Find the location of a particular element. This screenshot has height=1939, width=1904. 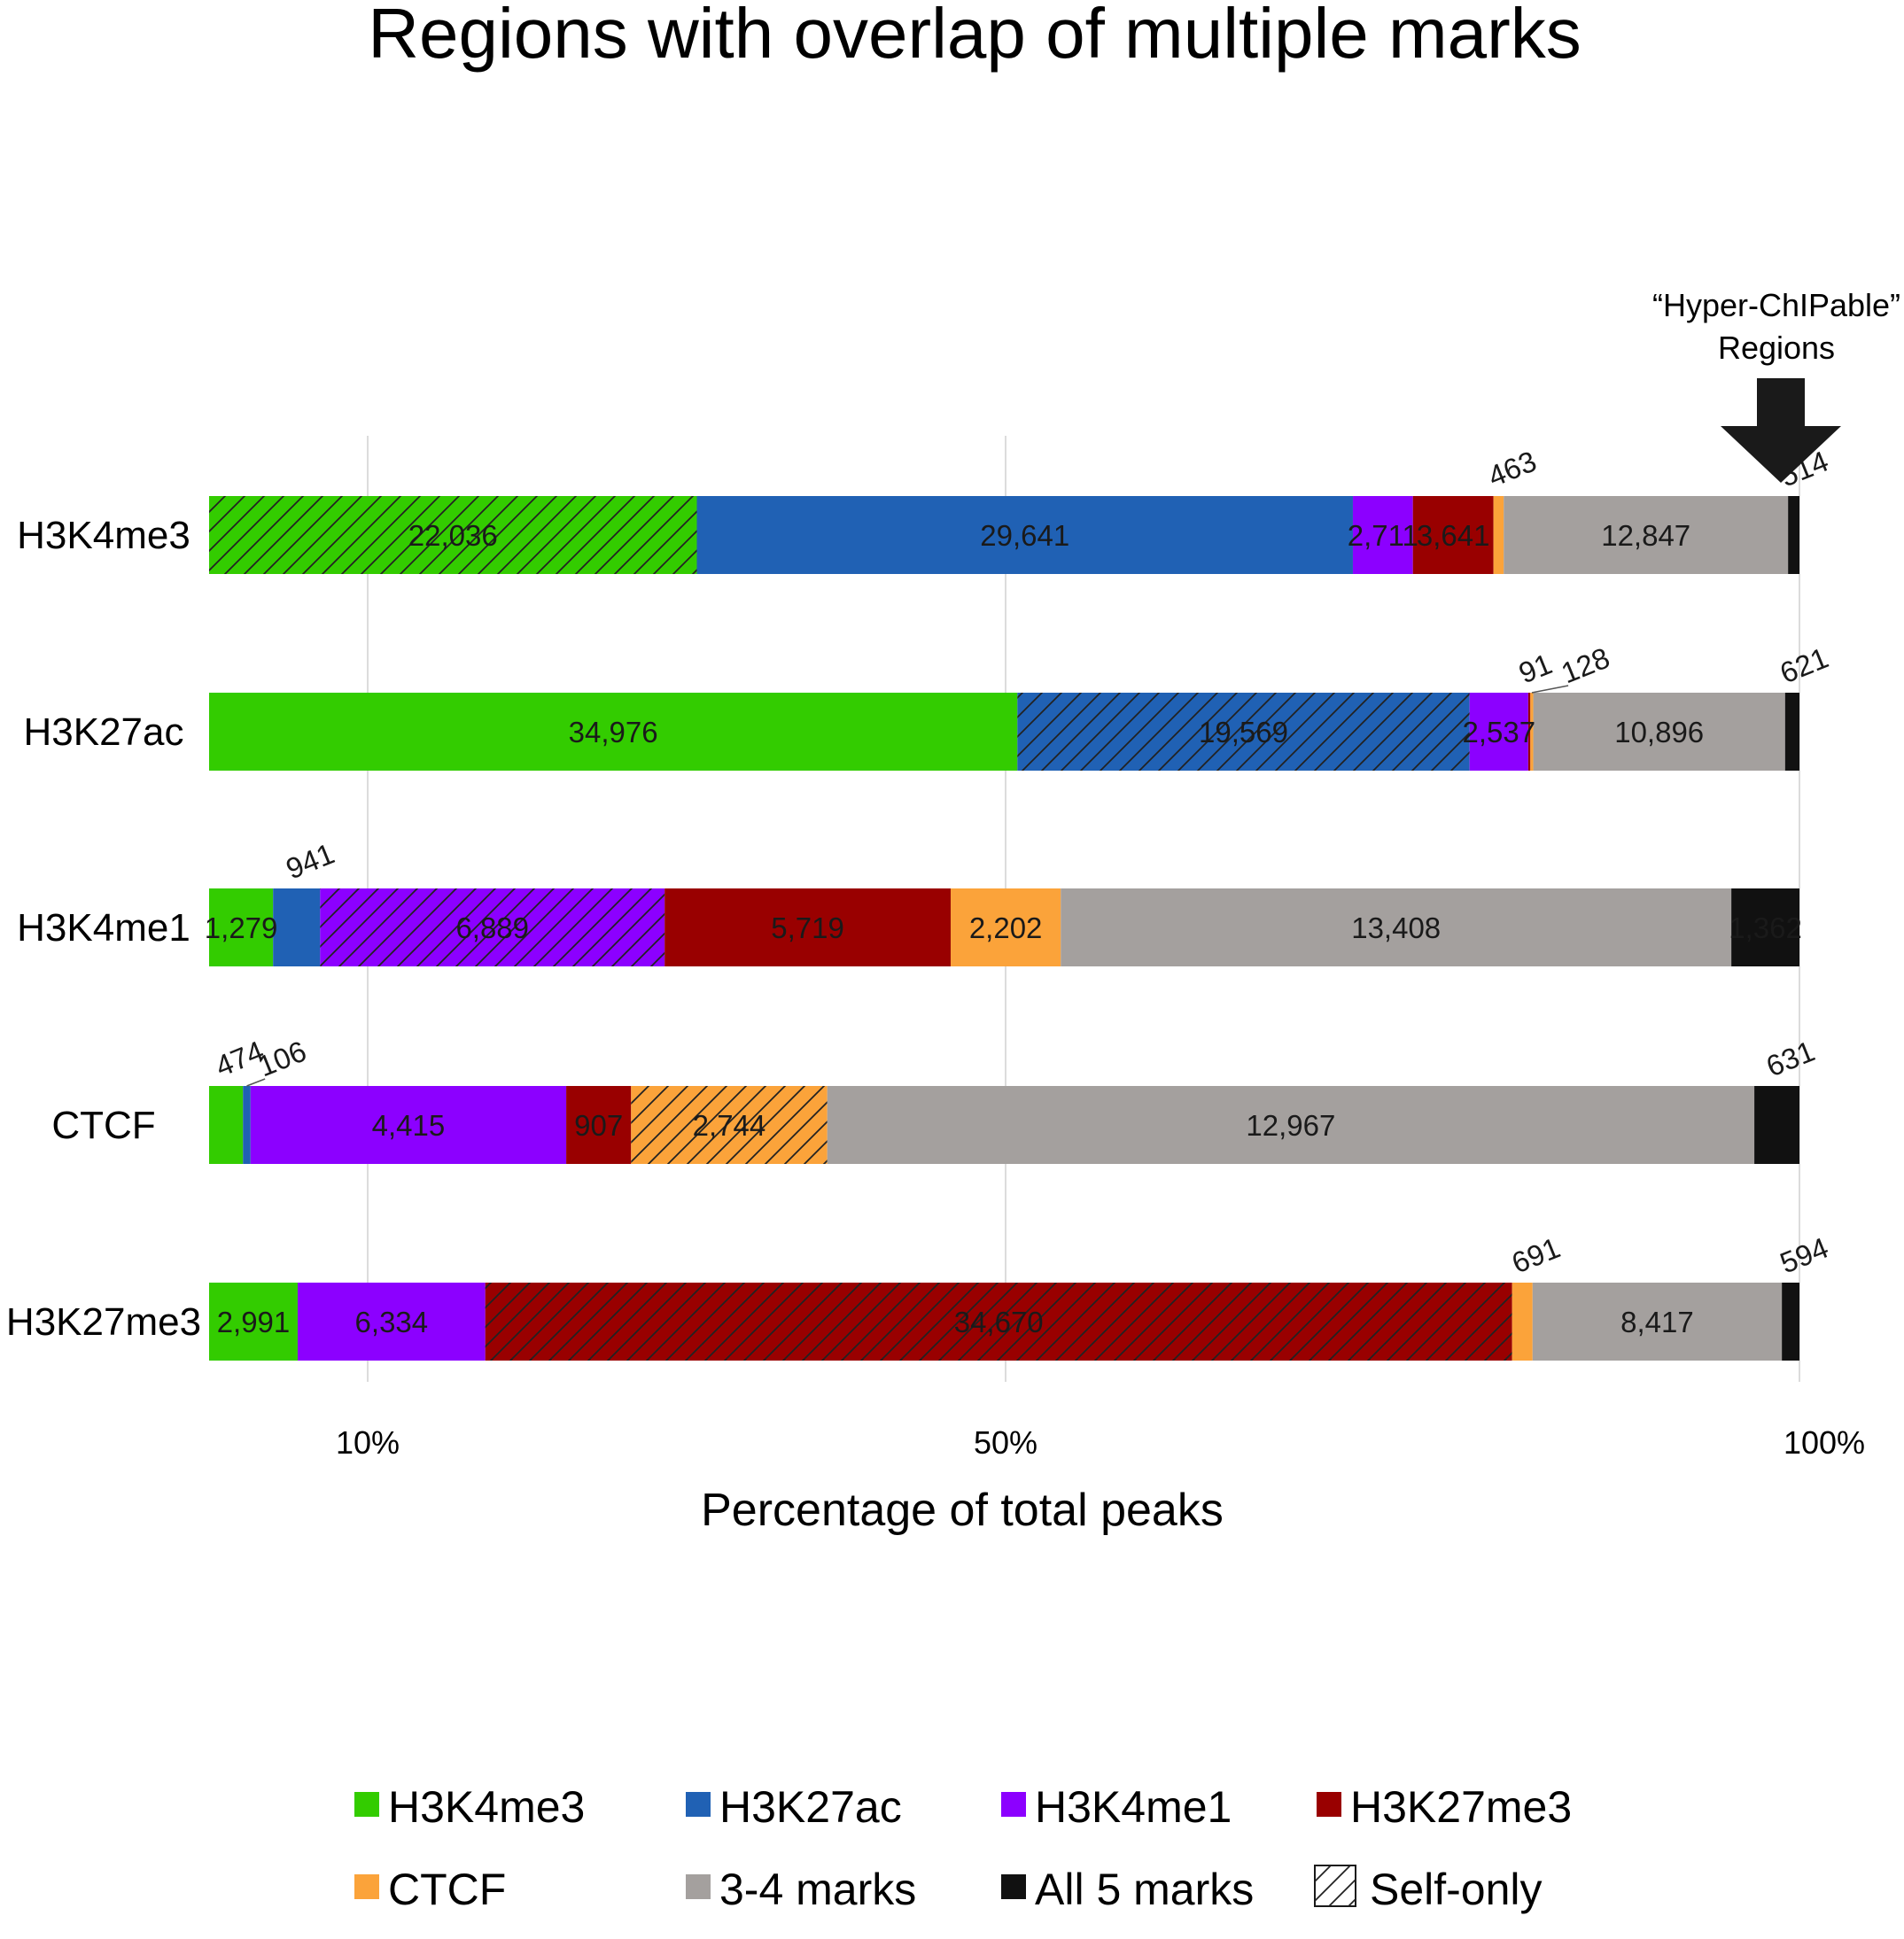

legend-item: 3-4 marks is located at coordinates (801, 1889).